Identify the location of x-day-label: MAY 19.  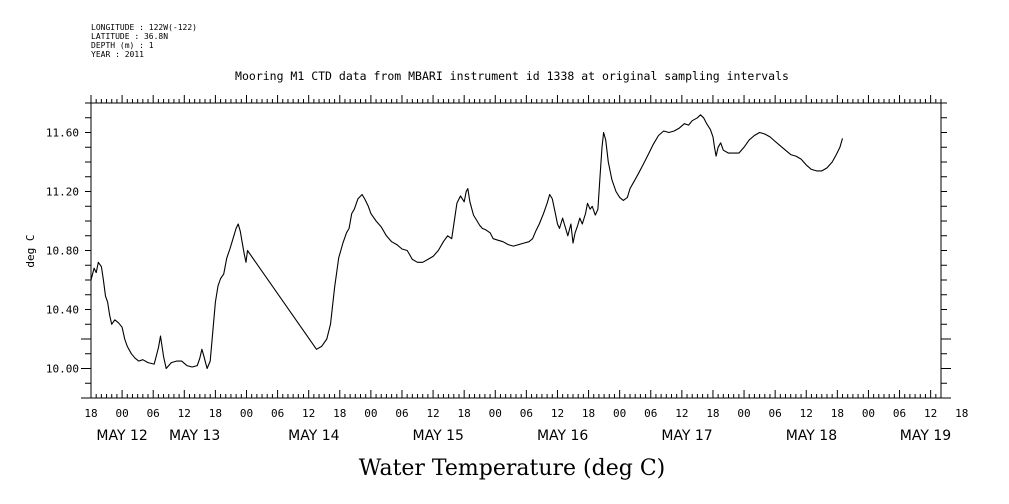
(925, 436).